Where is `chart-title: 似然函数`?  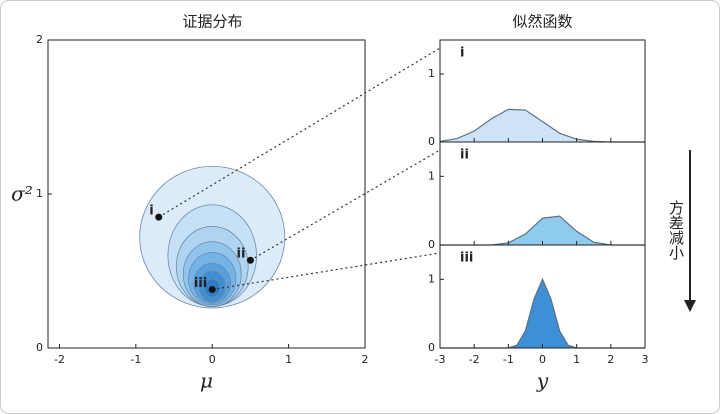
chart-title: 似然函数 is located at coordinates (542, 22).